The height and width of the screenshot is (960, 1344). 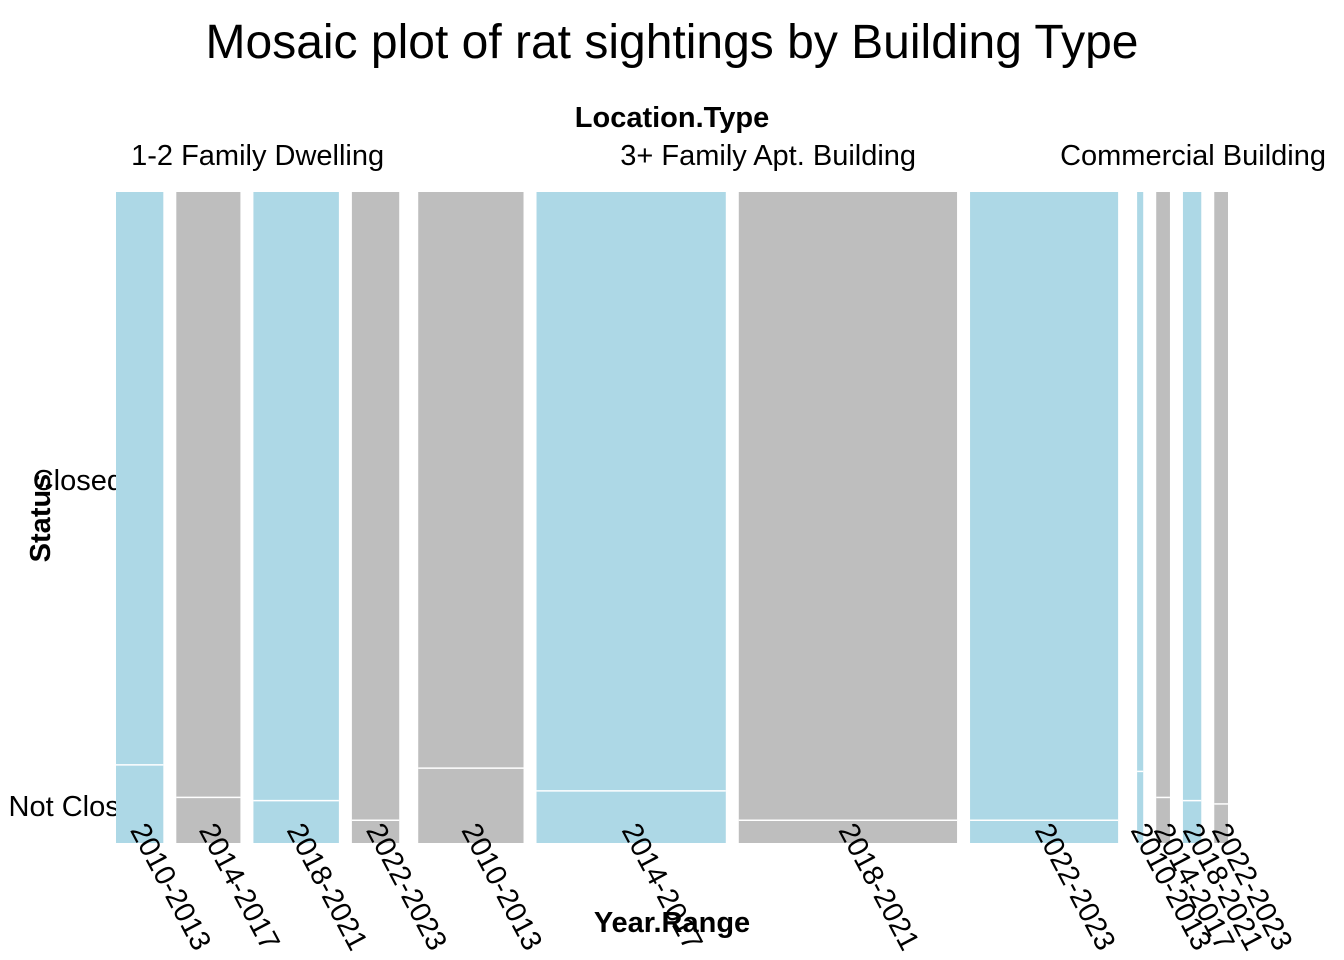 What do you see at coordinates (257, 156) in the screenshot?
I see `group-label-0: 1-2 Family Dwelling` at bounding box center [257, 156].